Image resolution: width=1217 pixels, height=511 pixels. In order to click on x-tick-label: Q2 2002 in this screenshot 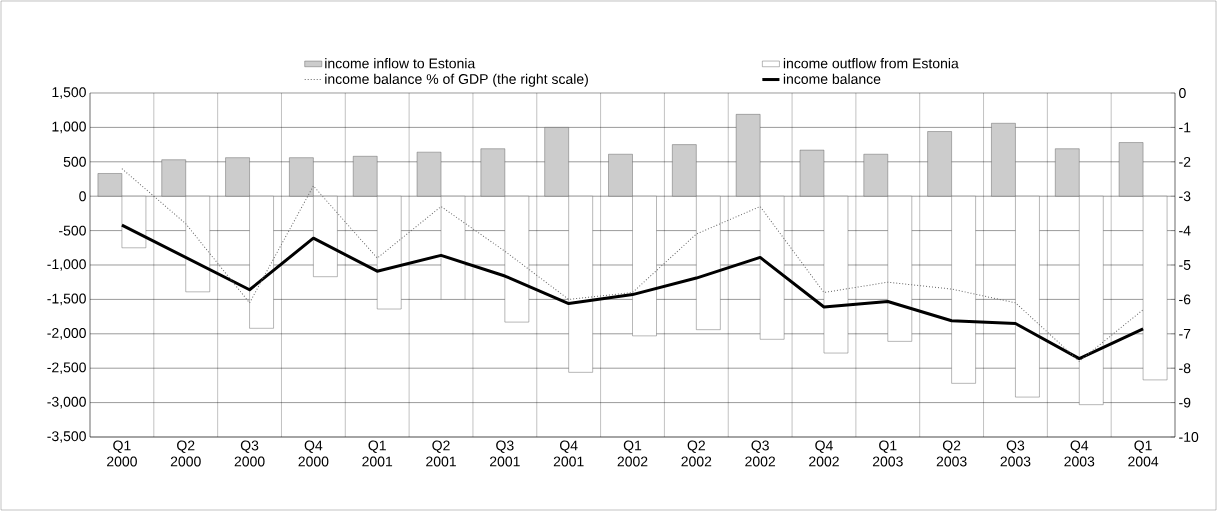, I will do `click(696, 453)`.